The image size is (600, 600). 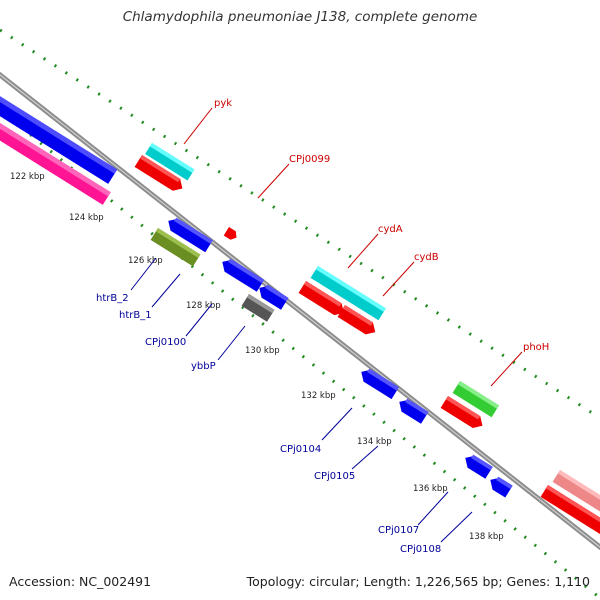 I want to click on gene-label-cydb: cydB, so click(x=426, y=257).